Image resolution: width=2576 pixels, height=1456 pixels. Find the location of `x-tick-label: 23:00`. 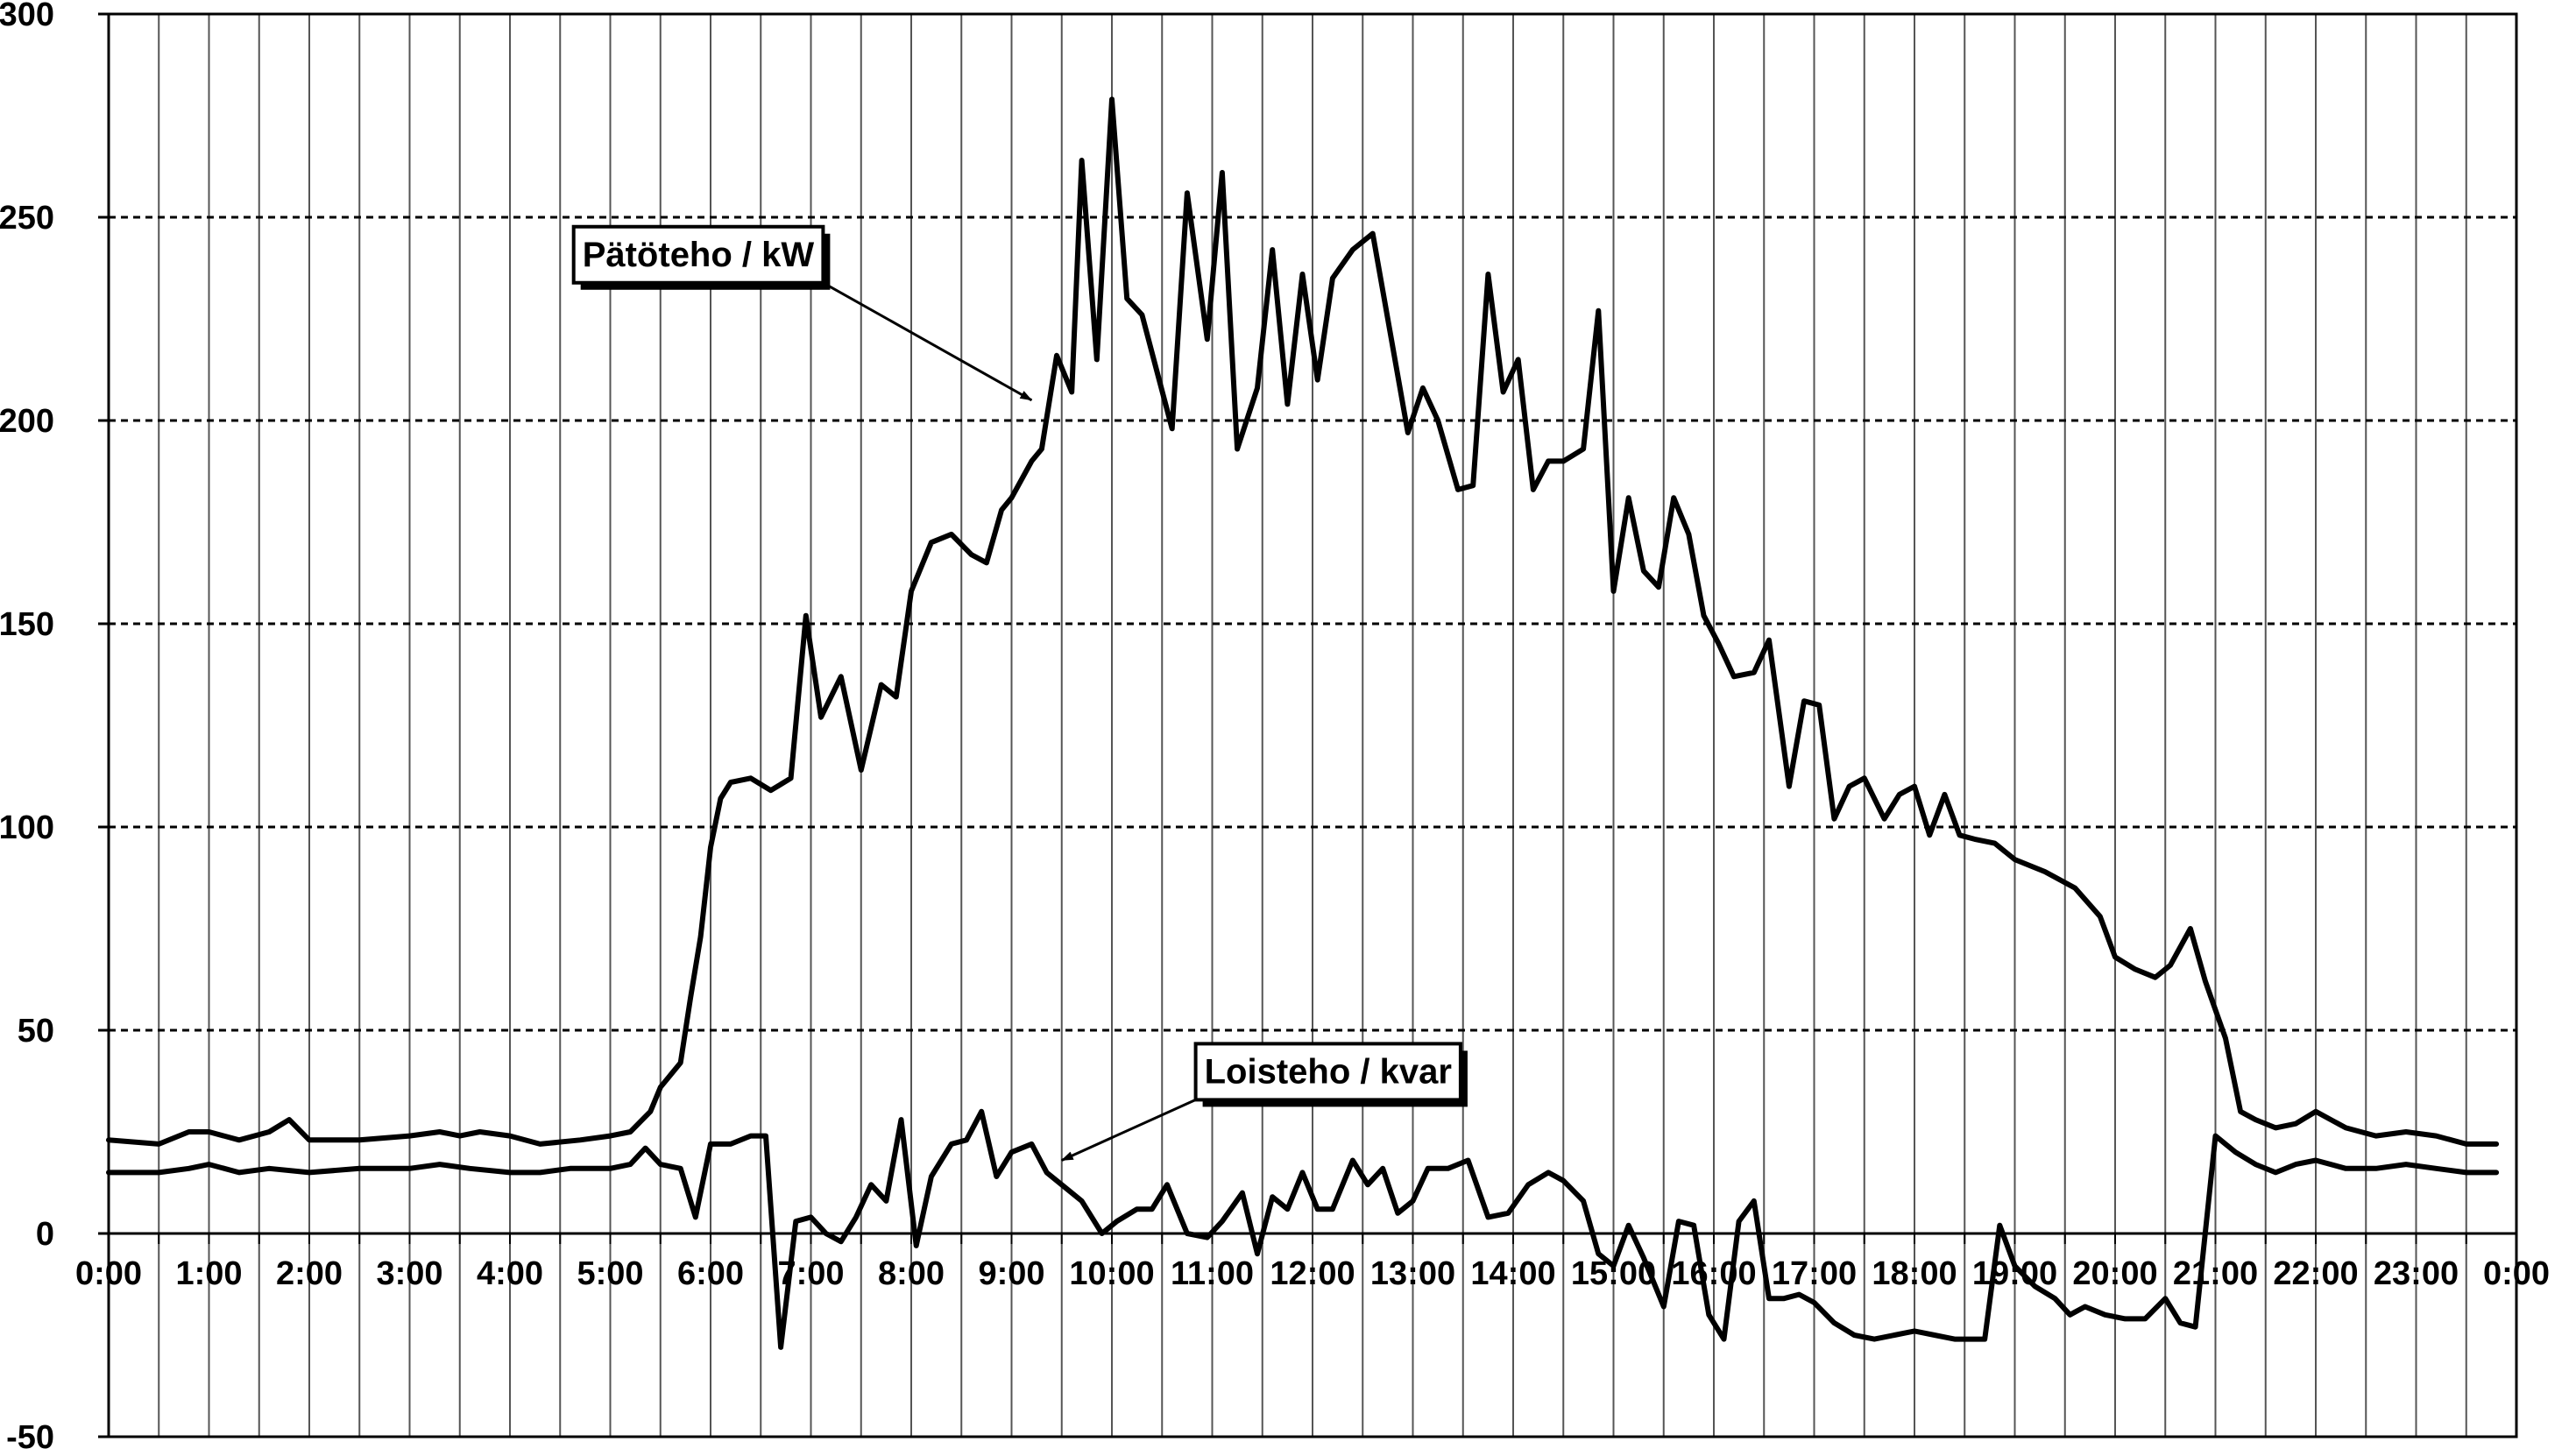

x-tick-label: 23:00 is located at coordinates (2416, 1273).